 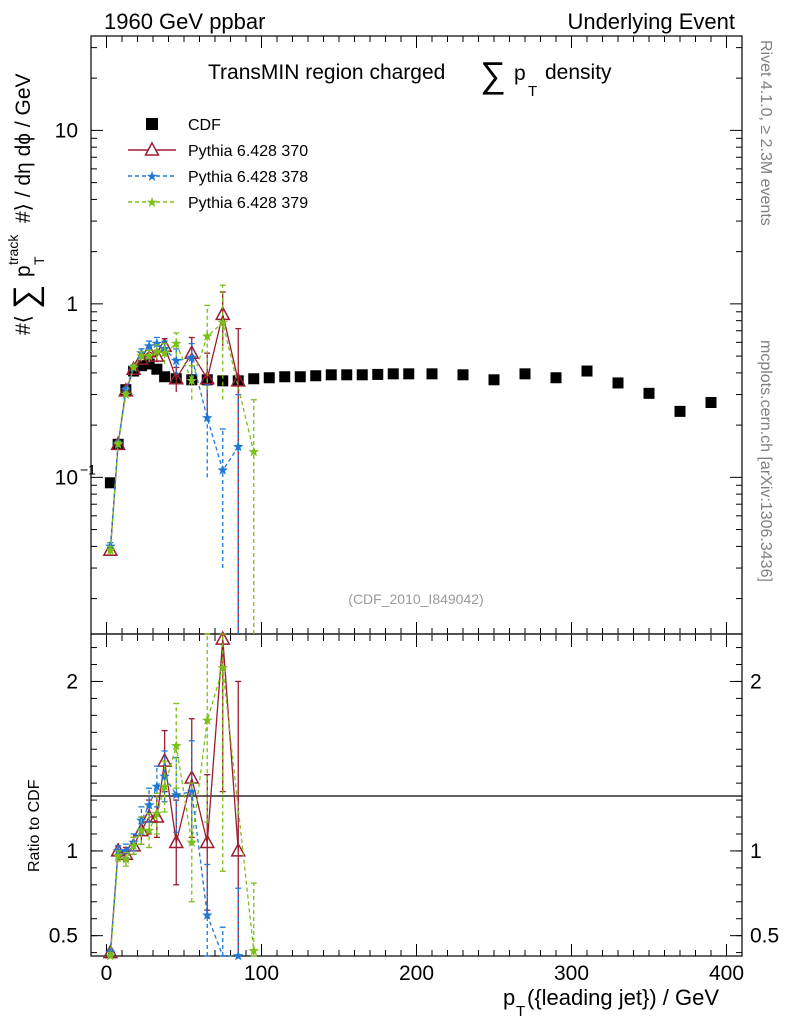 I want to click on legend-marker-p378: ★, so click(x=152, y=176).